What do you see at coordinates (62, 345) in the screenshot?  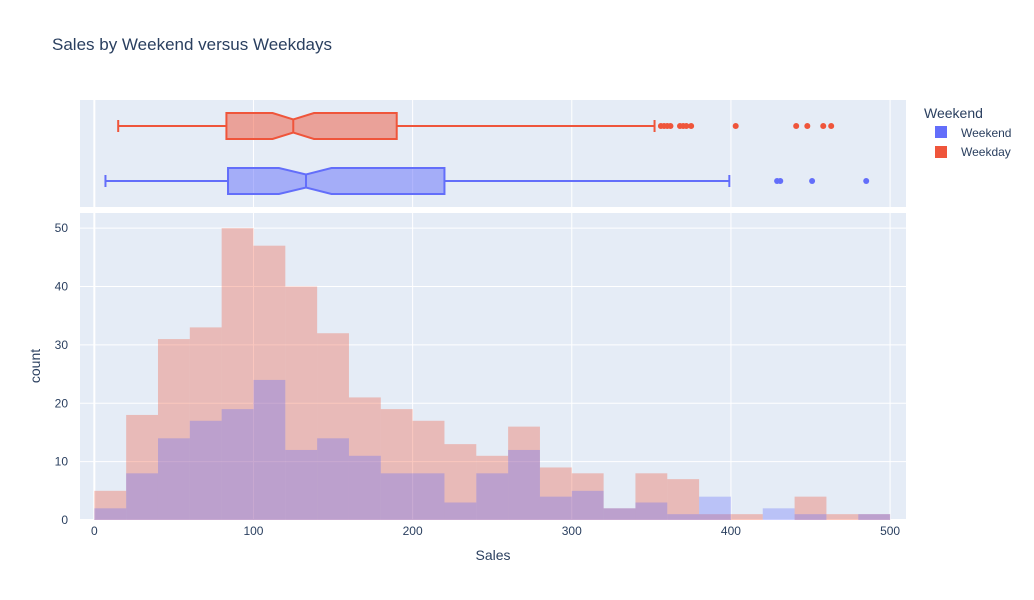 I see `y-tick-label: 30` at bounding box center [62, 345].